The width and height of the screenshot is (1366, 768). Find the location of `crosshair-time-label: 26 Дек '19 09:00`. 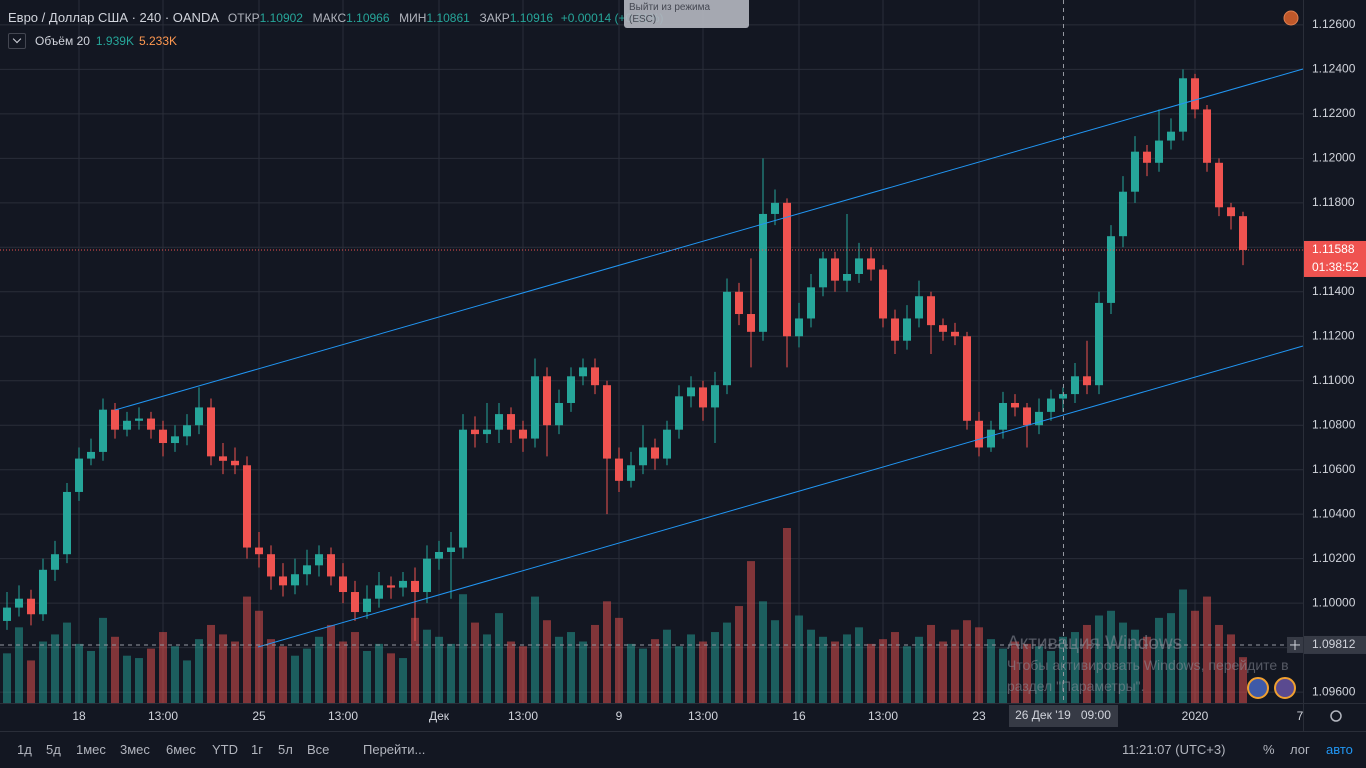

crosshair-time-label: 26 Дек '19 09:00 is located at coordinates (1063, 715).